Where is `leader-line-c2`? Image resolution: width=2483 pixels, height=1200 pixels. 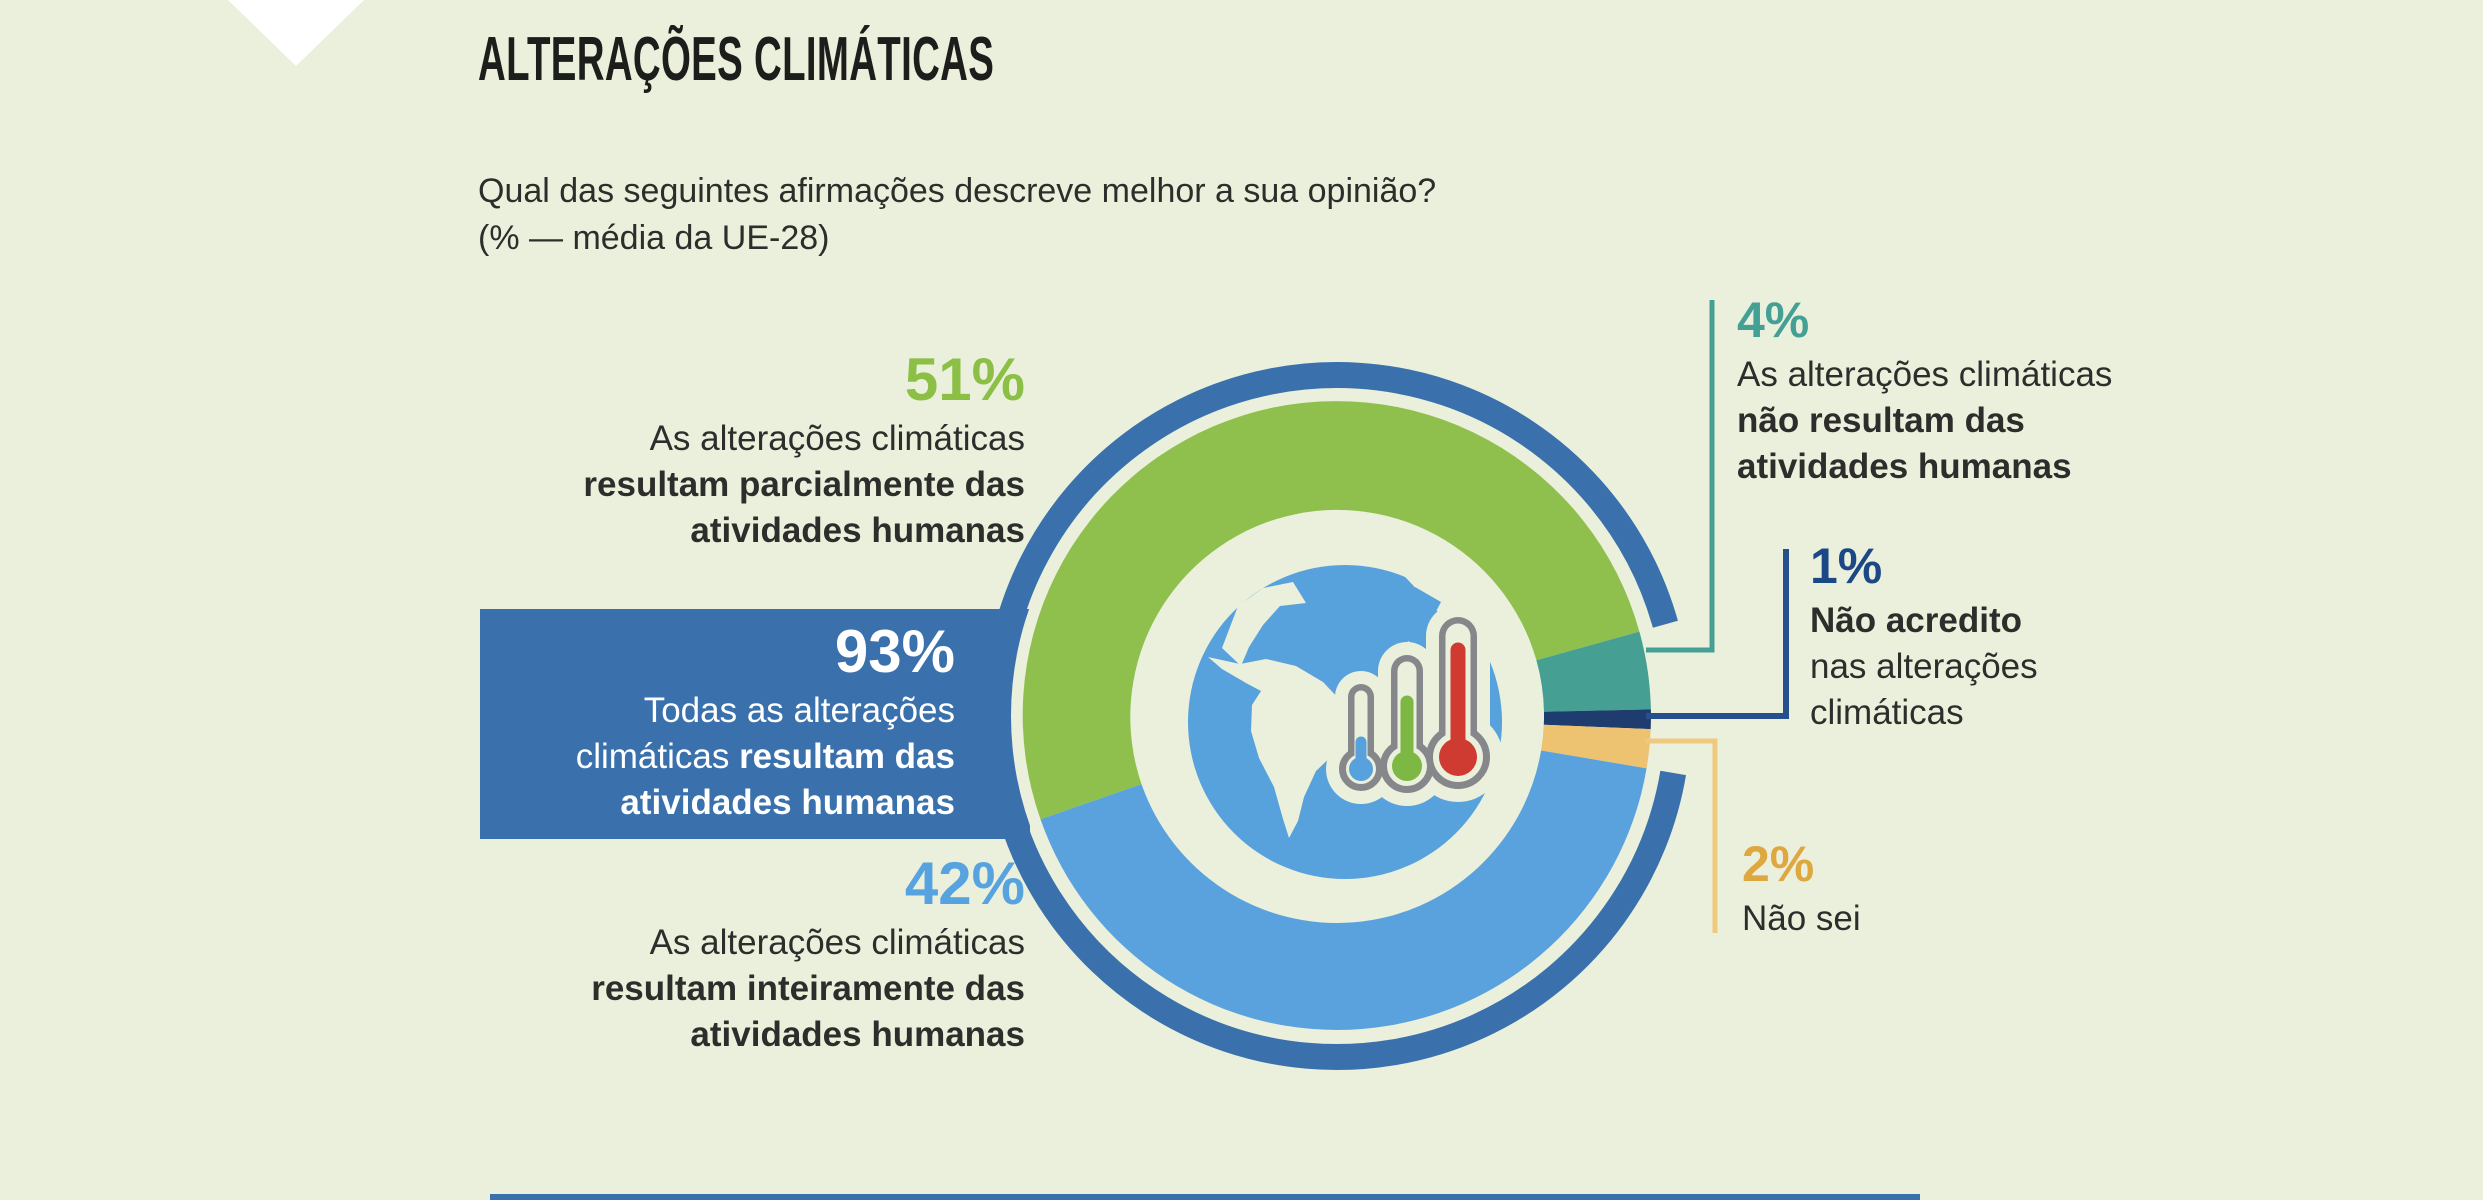 leader-line-c2 is located at coordinates (1682, 835).